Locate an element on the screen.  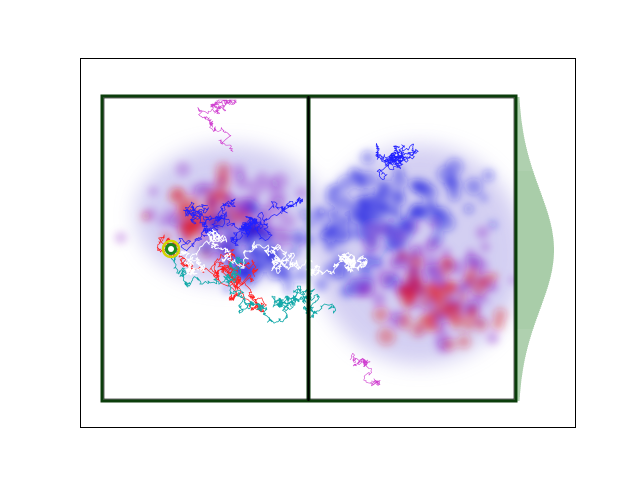
exit-histogram is located at coordinates (535, 249).